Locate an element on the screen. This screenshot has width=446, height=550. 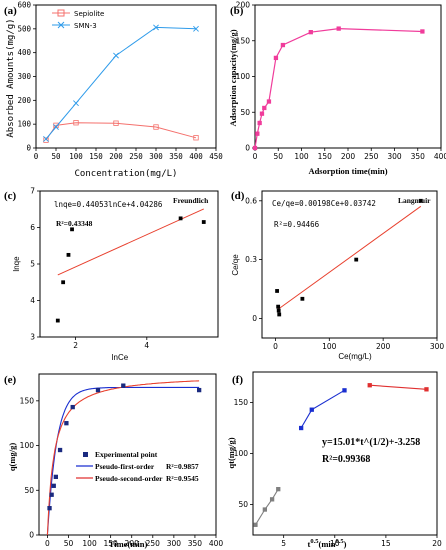
x-tick-label: 20 is located at coordinates (437, 543).